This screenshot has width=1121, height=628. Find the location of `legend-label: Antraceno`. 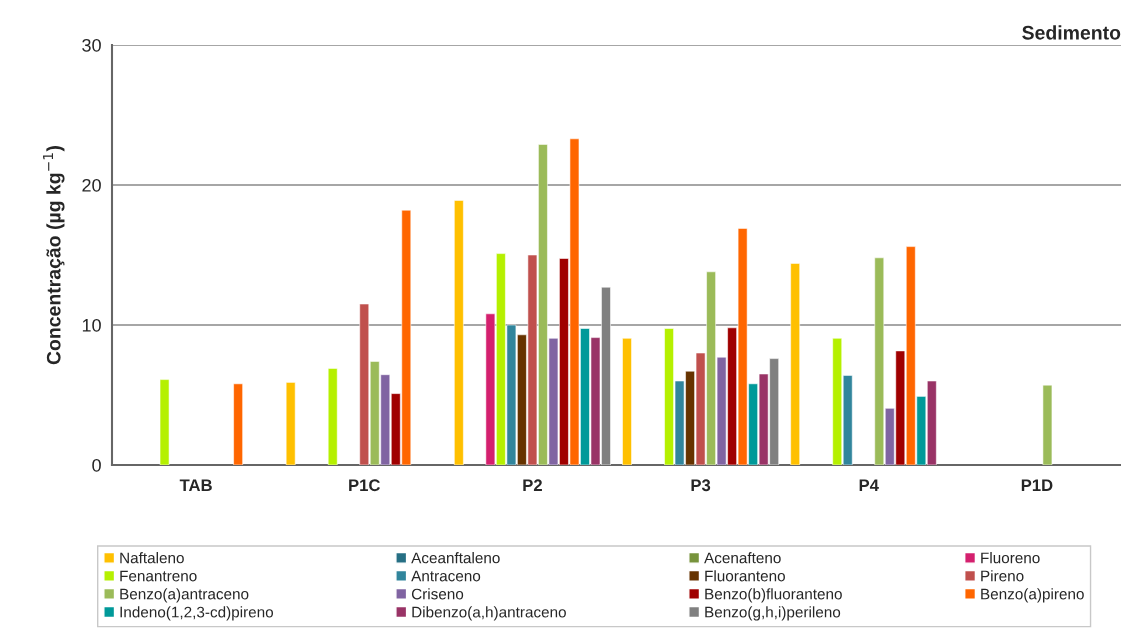

legend-label: Antraceno is located at coordinates (446, 576).